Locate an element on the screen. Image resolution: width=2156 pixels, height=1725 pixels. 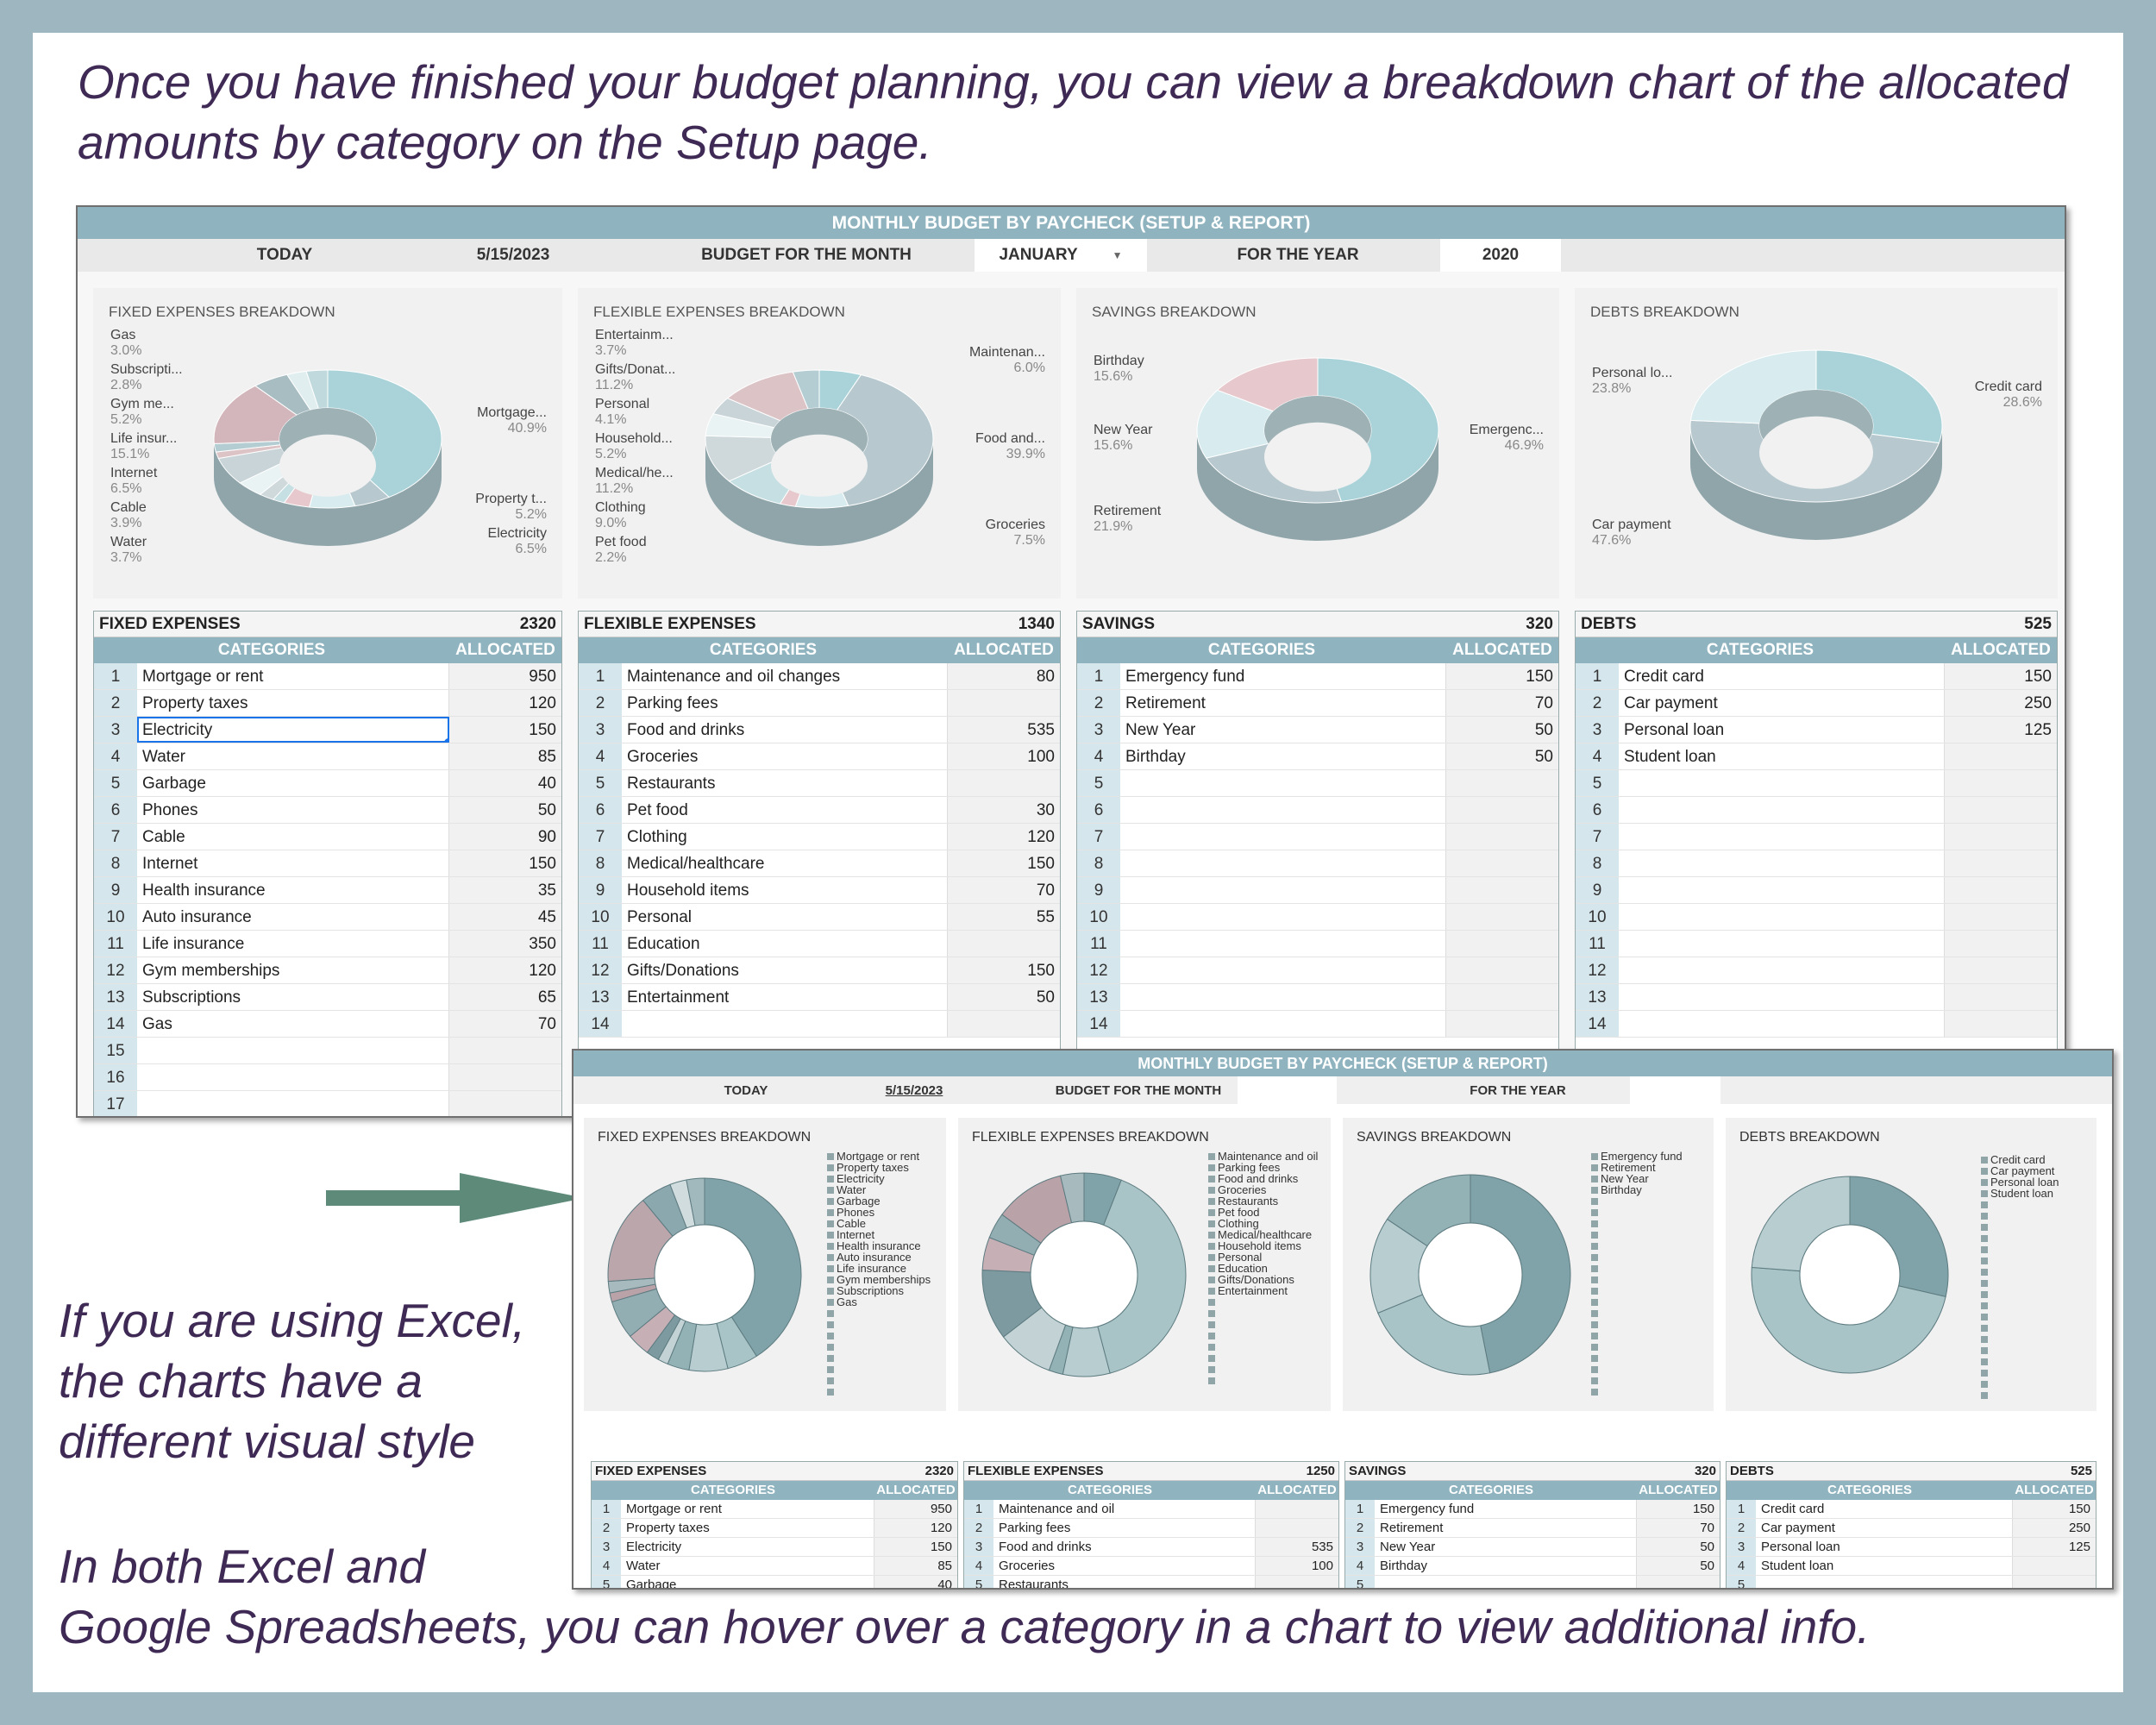
category-cell: Electricity is located at coordinates (293, 730).